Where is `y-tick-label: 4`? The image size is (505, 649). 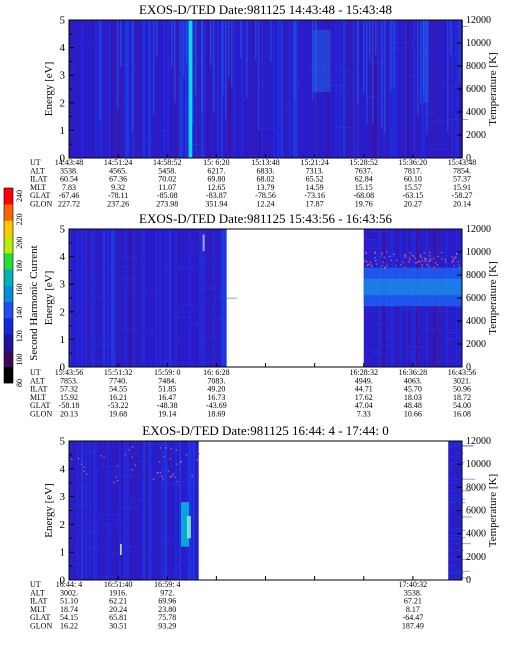 y-tick-label: 4 is located at coordinates (63, 48).